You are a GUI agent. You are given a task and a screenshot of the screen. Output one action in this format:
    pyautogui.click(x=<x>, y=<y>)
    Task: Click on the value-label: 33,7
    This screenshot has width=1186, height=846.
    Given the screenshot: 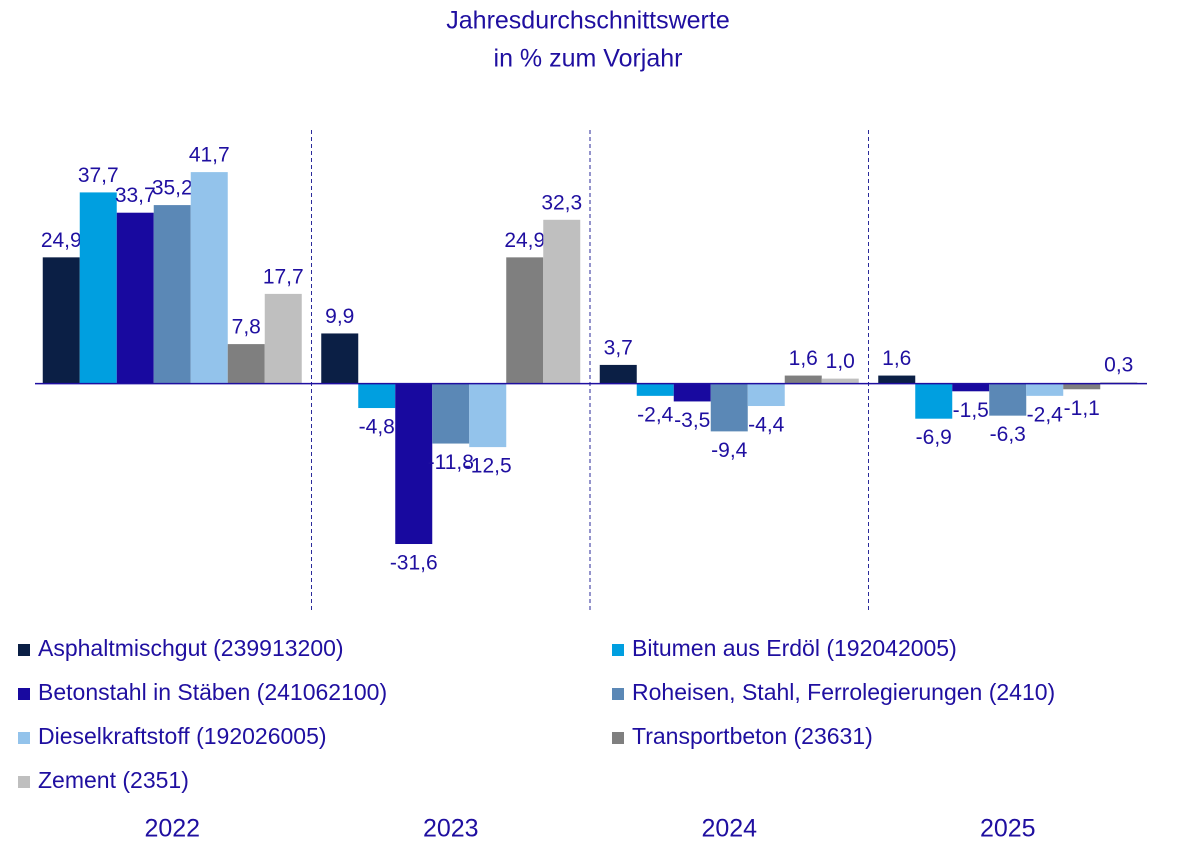 What is the action you would take?
    pyautogui.click(x=135, y=195)
    